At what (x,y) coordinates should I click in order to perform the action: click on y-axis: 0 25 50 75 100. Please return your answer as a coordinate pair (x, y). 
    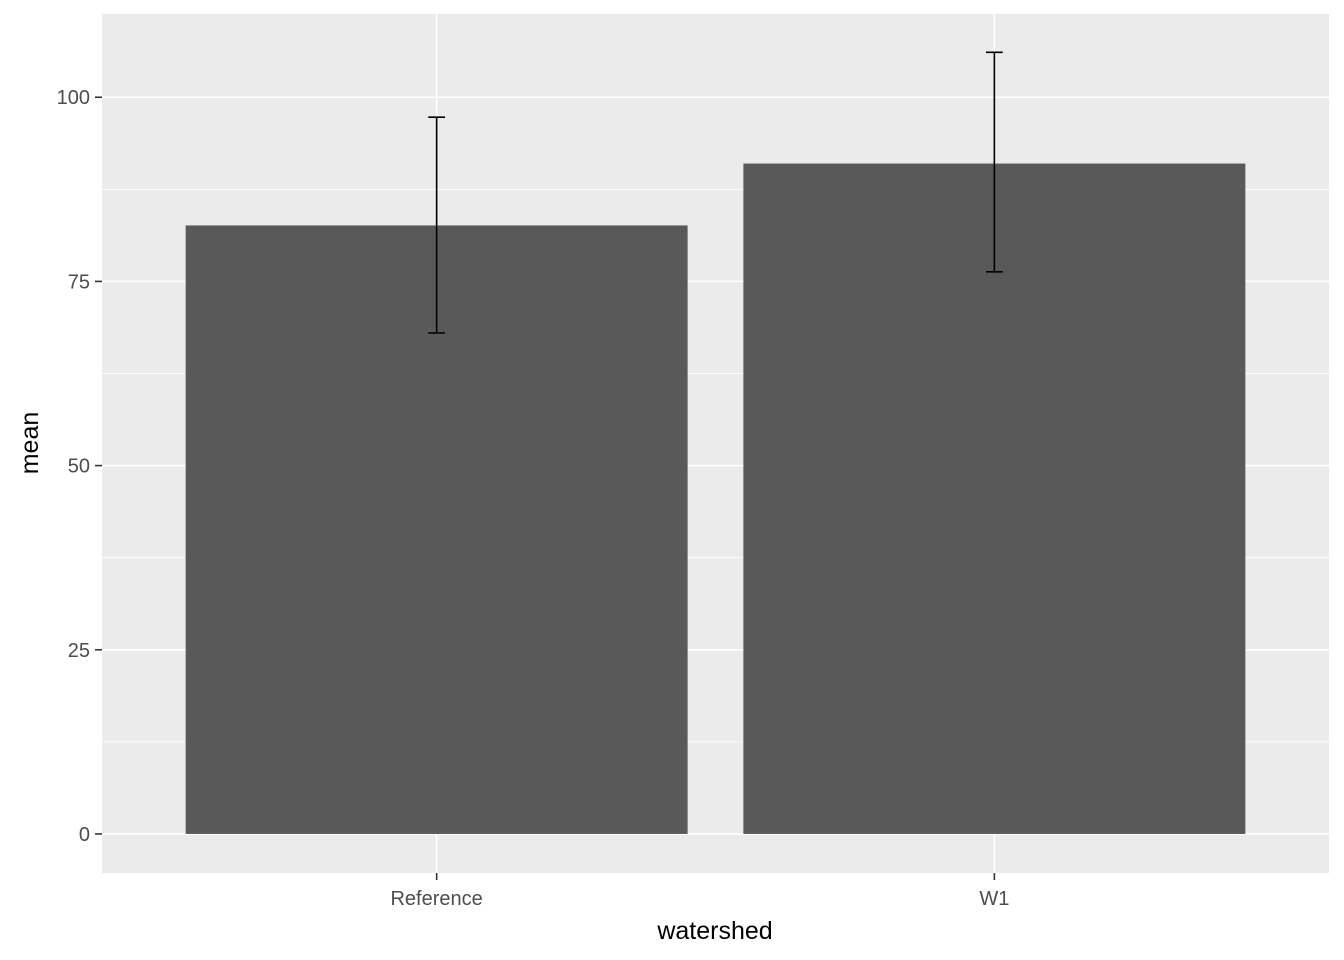
    Looking at the image, I should click on (79, 466).